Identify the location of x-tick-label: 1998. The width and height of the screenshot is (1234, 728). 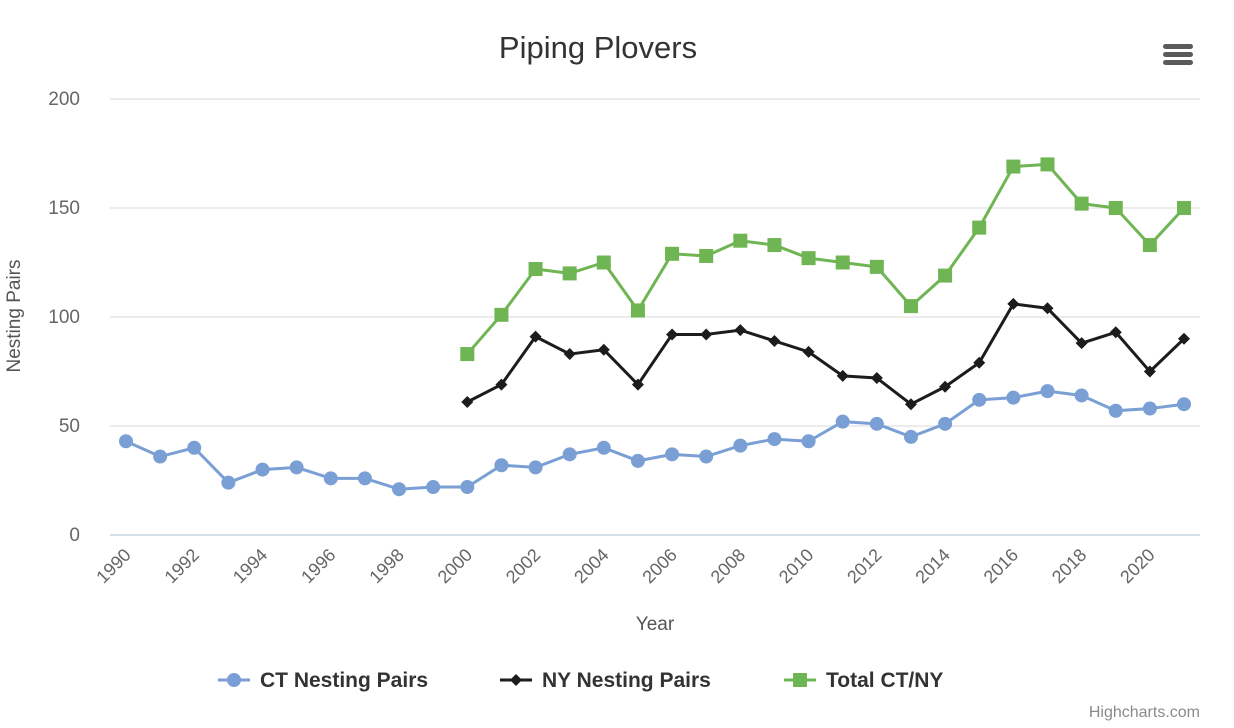
(386, 566).